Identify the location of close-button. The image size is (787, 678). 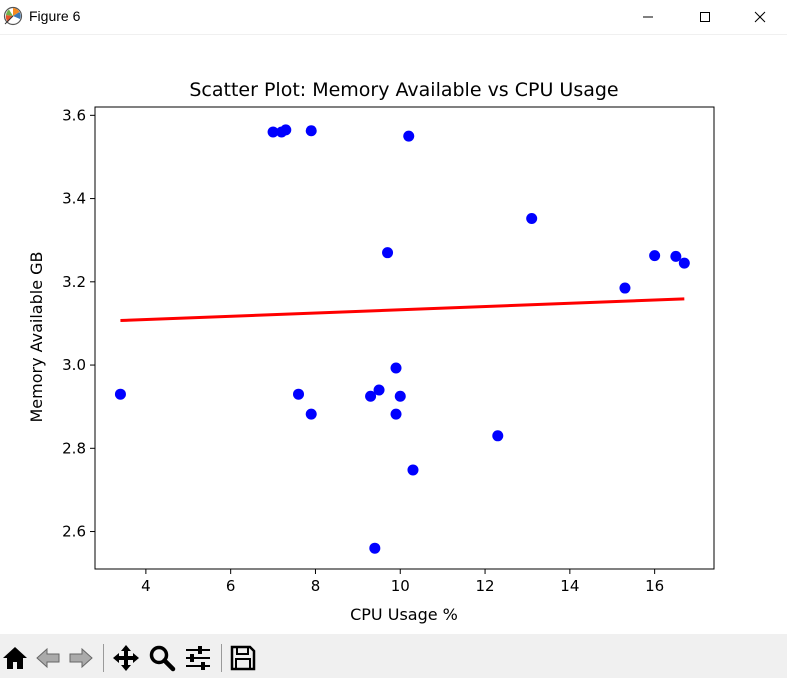
(760, 17).